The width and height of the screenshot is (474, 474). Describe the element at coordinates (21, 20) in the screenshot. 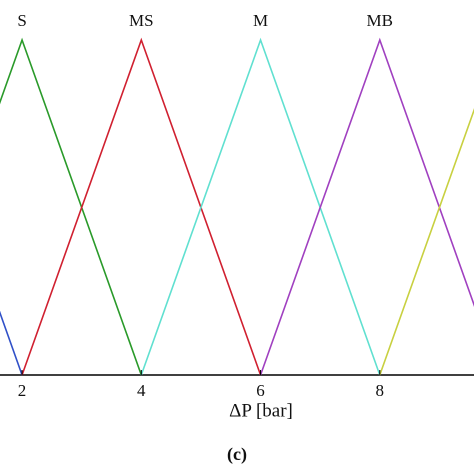

I see `series-label: S` at that location.